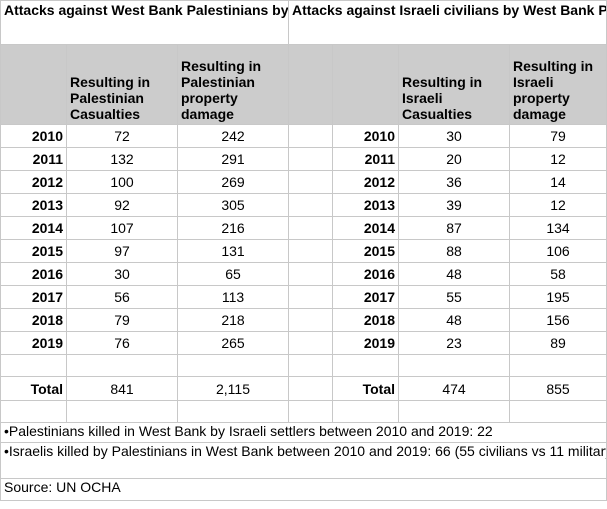 This screenshot has height=509, width=607. Describe the element at coordinates (233, 251) in the screenshot. I see `left-damage-cell: 131` at that location.